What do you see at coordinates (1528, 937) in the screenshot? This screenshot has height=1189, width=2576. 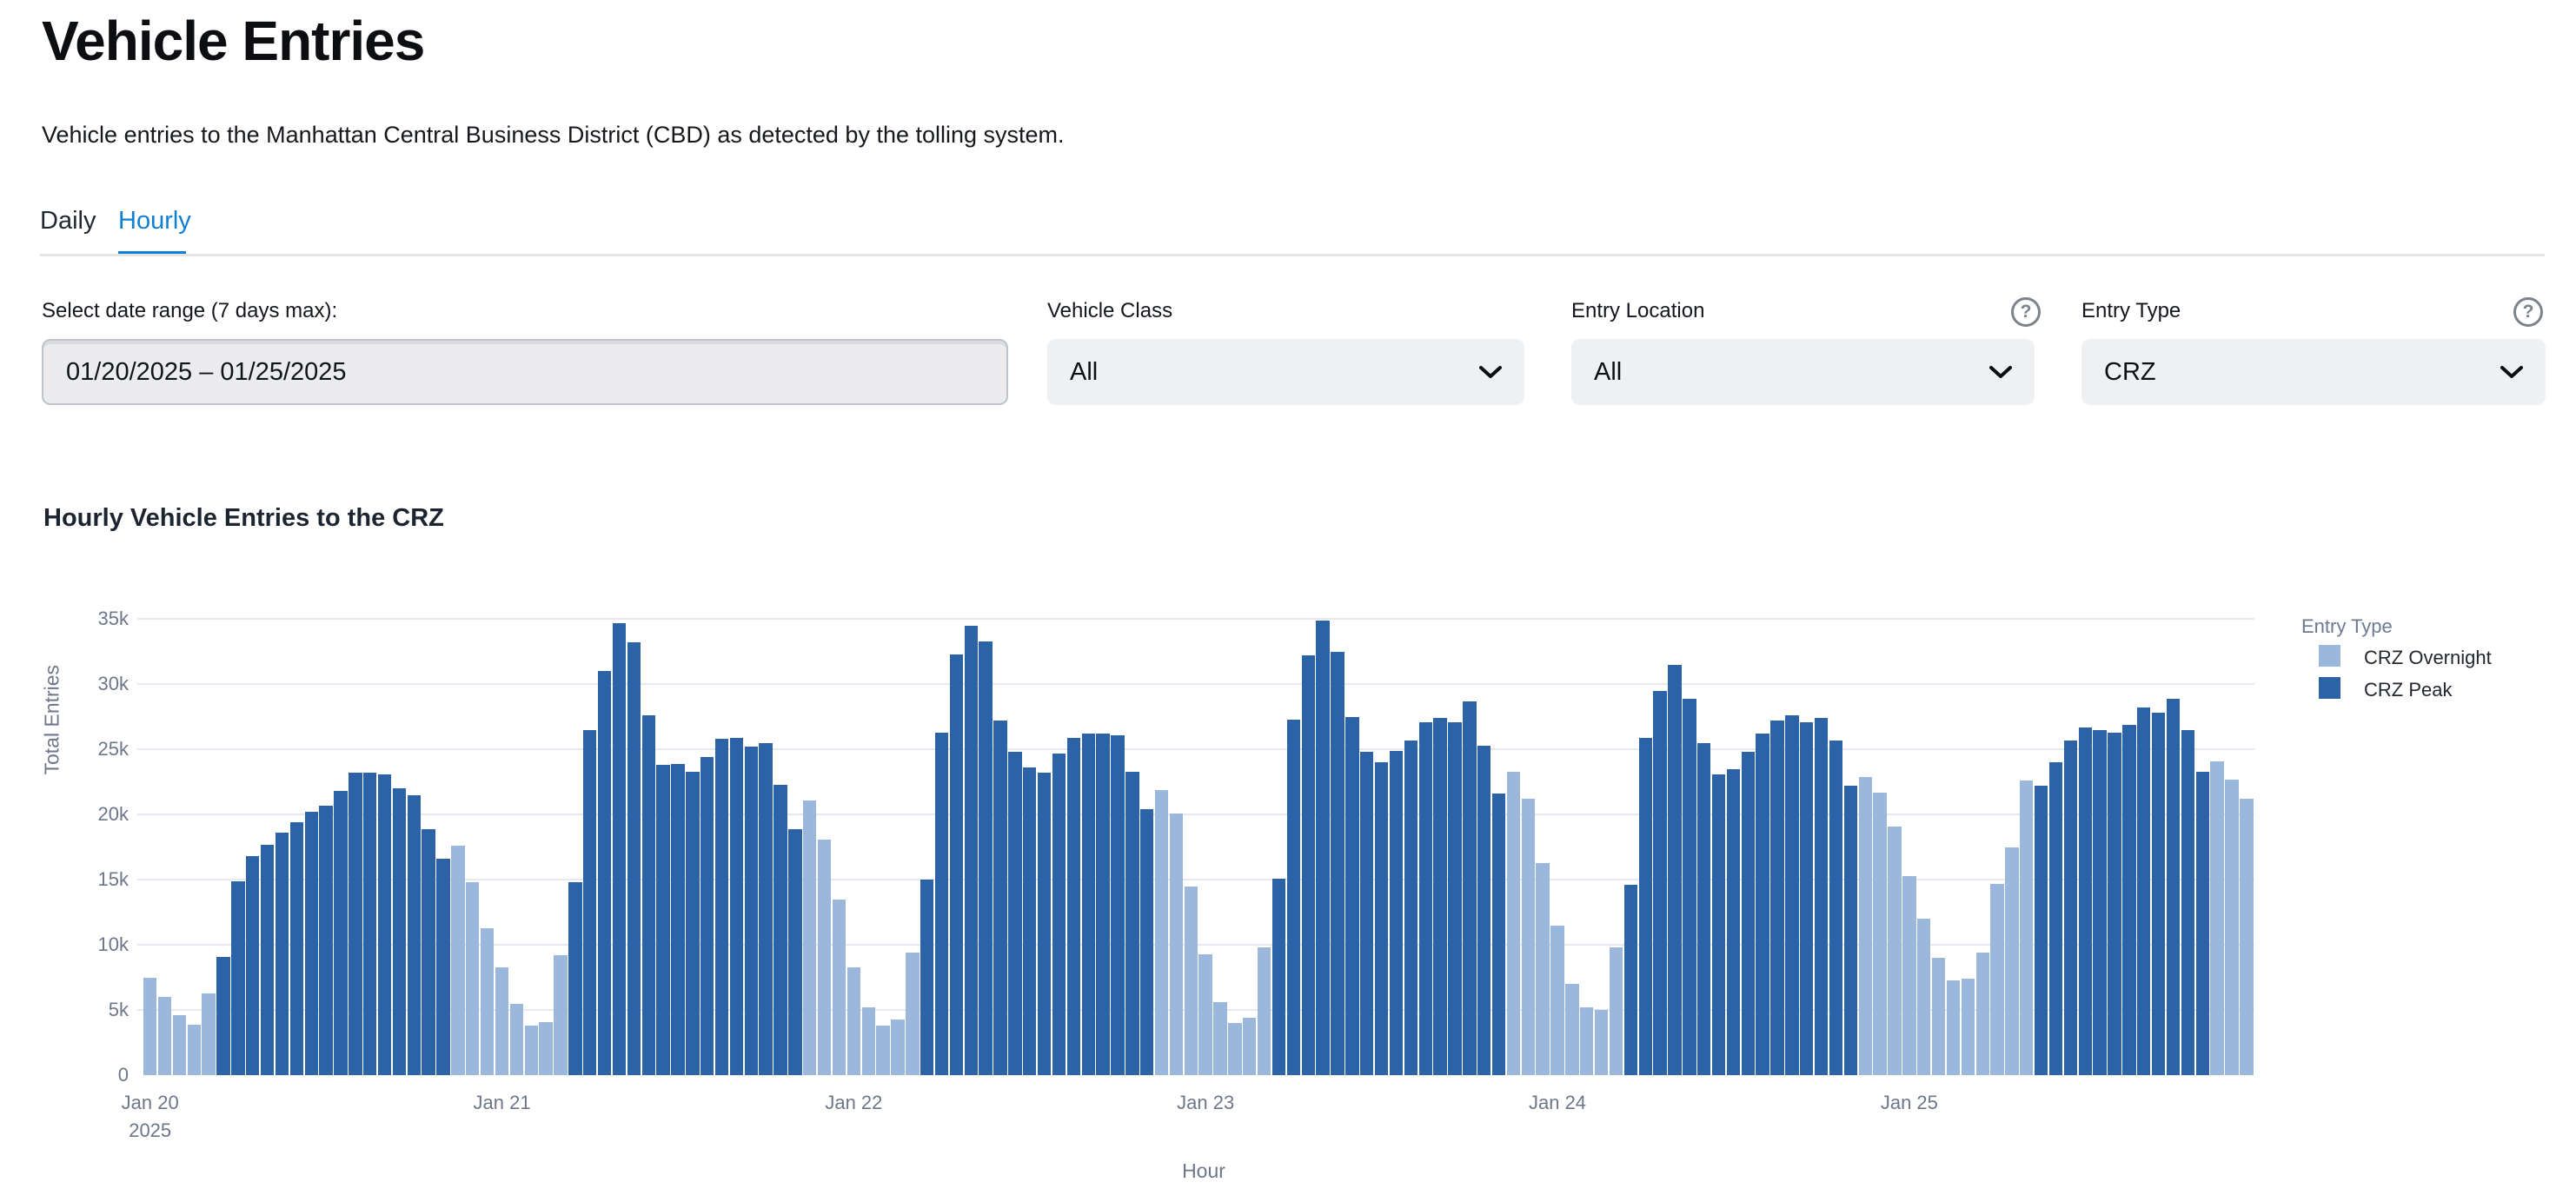 I see `bar-jan-23-h22` at bounding box center [1528, 937].